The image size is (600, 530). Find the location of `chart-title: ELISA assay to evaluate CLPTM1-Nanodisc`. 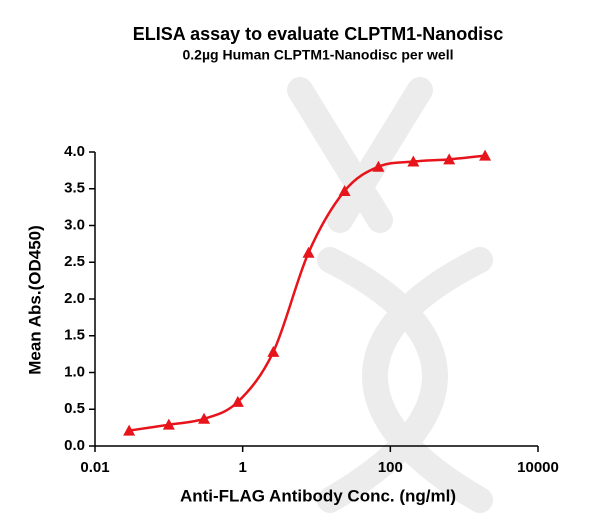

chart-title: ELISA assay to evaluate CLPTM1-Nanodisc is located at coordinates (318, 34).